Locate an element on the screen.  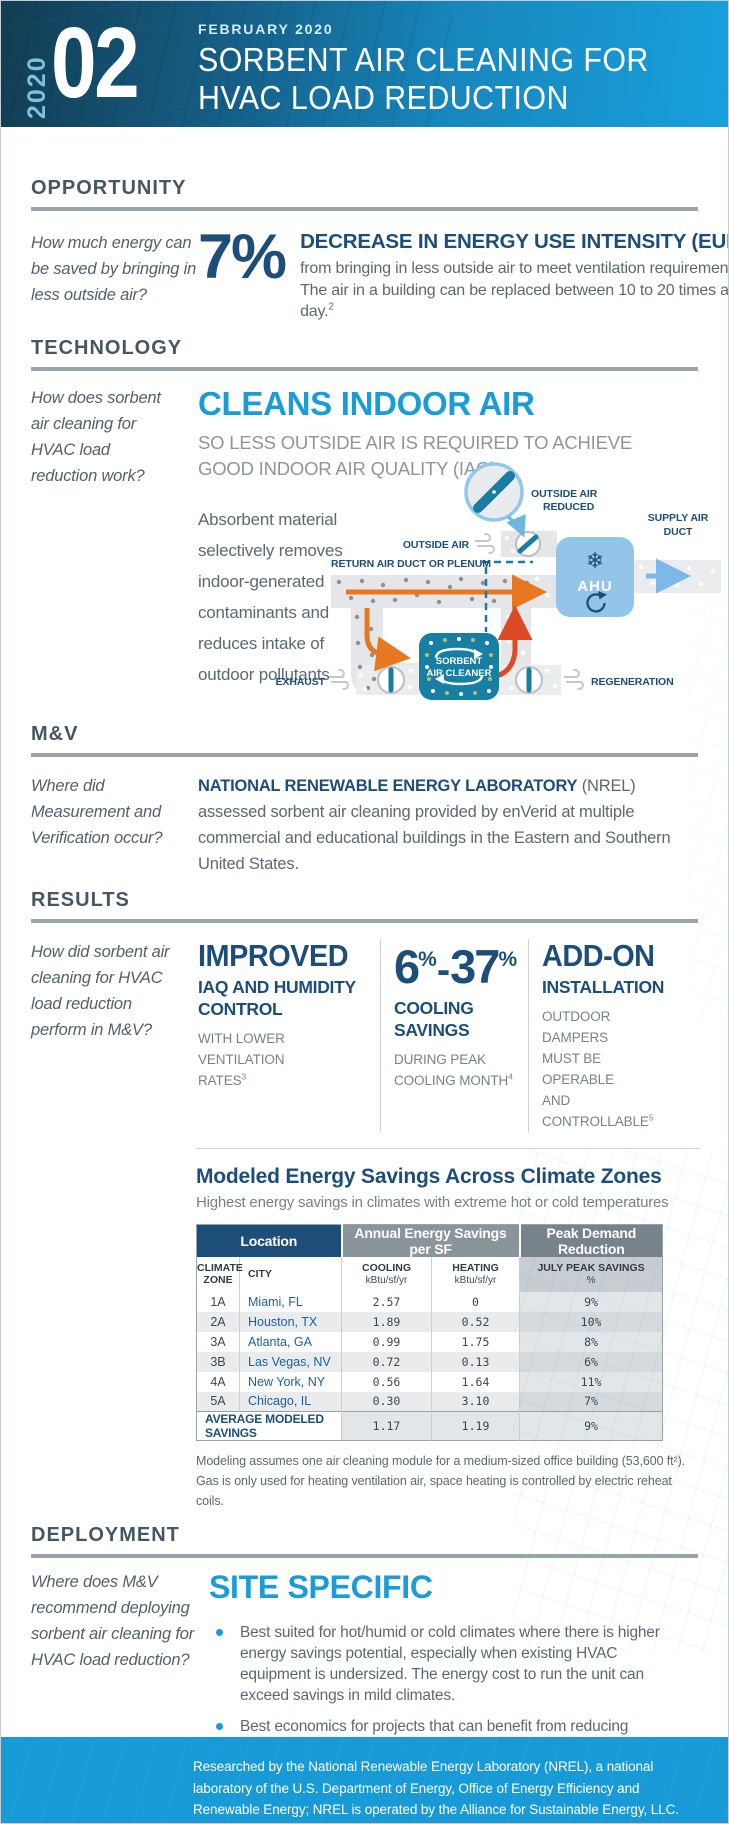
label-outside-air-reduced-2: REDUCED is located at coordinates (569, 507).